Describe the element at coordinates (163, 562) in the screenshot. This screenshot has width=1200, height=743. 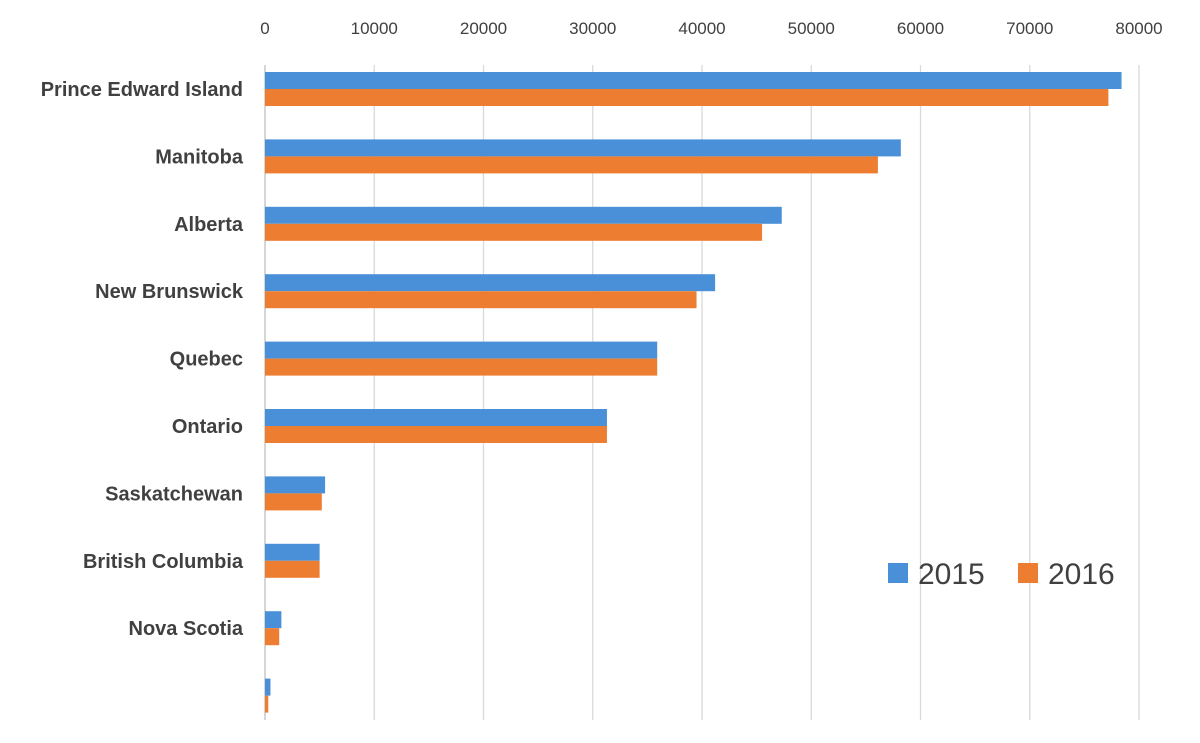
I see `category-label: British Columbia` at that location.